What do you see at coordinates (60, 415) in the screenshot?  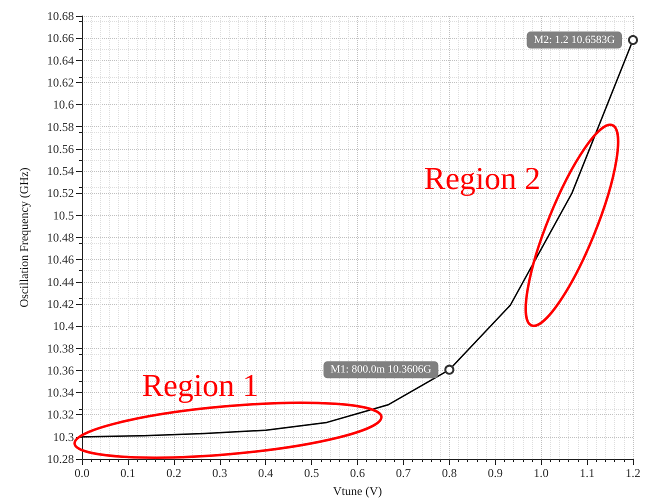 I see `y-tick-label: 10.32` at bounding box center [60, 415].